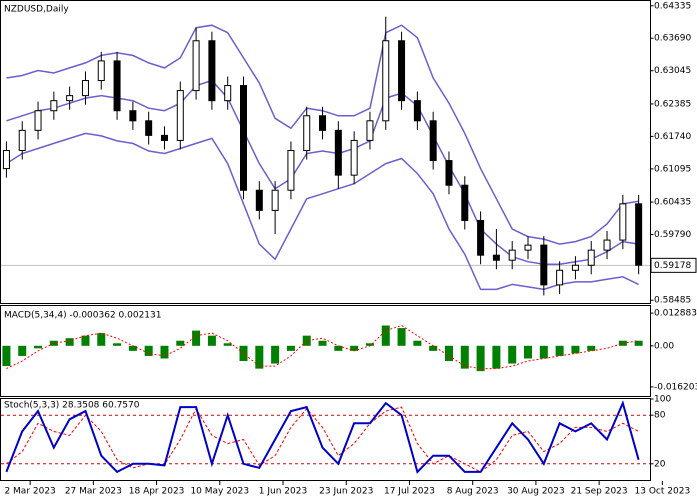  I want to click on x-tick-label: 2 Mar 2023, so click(29, 492).